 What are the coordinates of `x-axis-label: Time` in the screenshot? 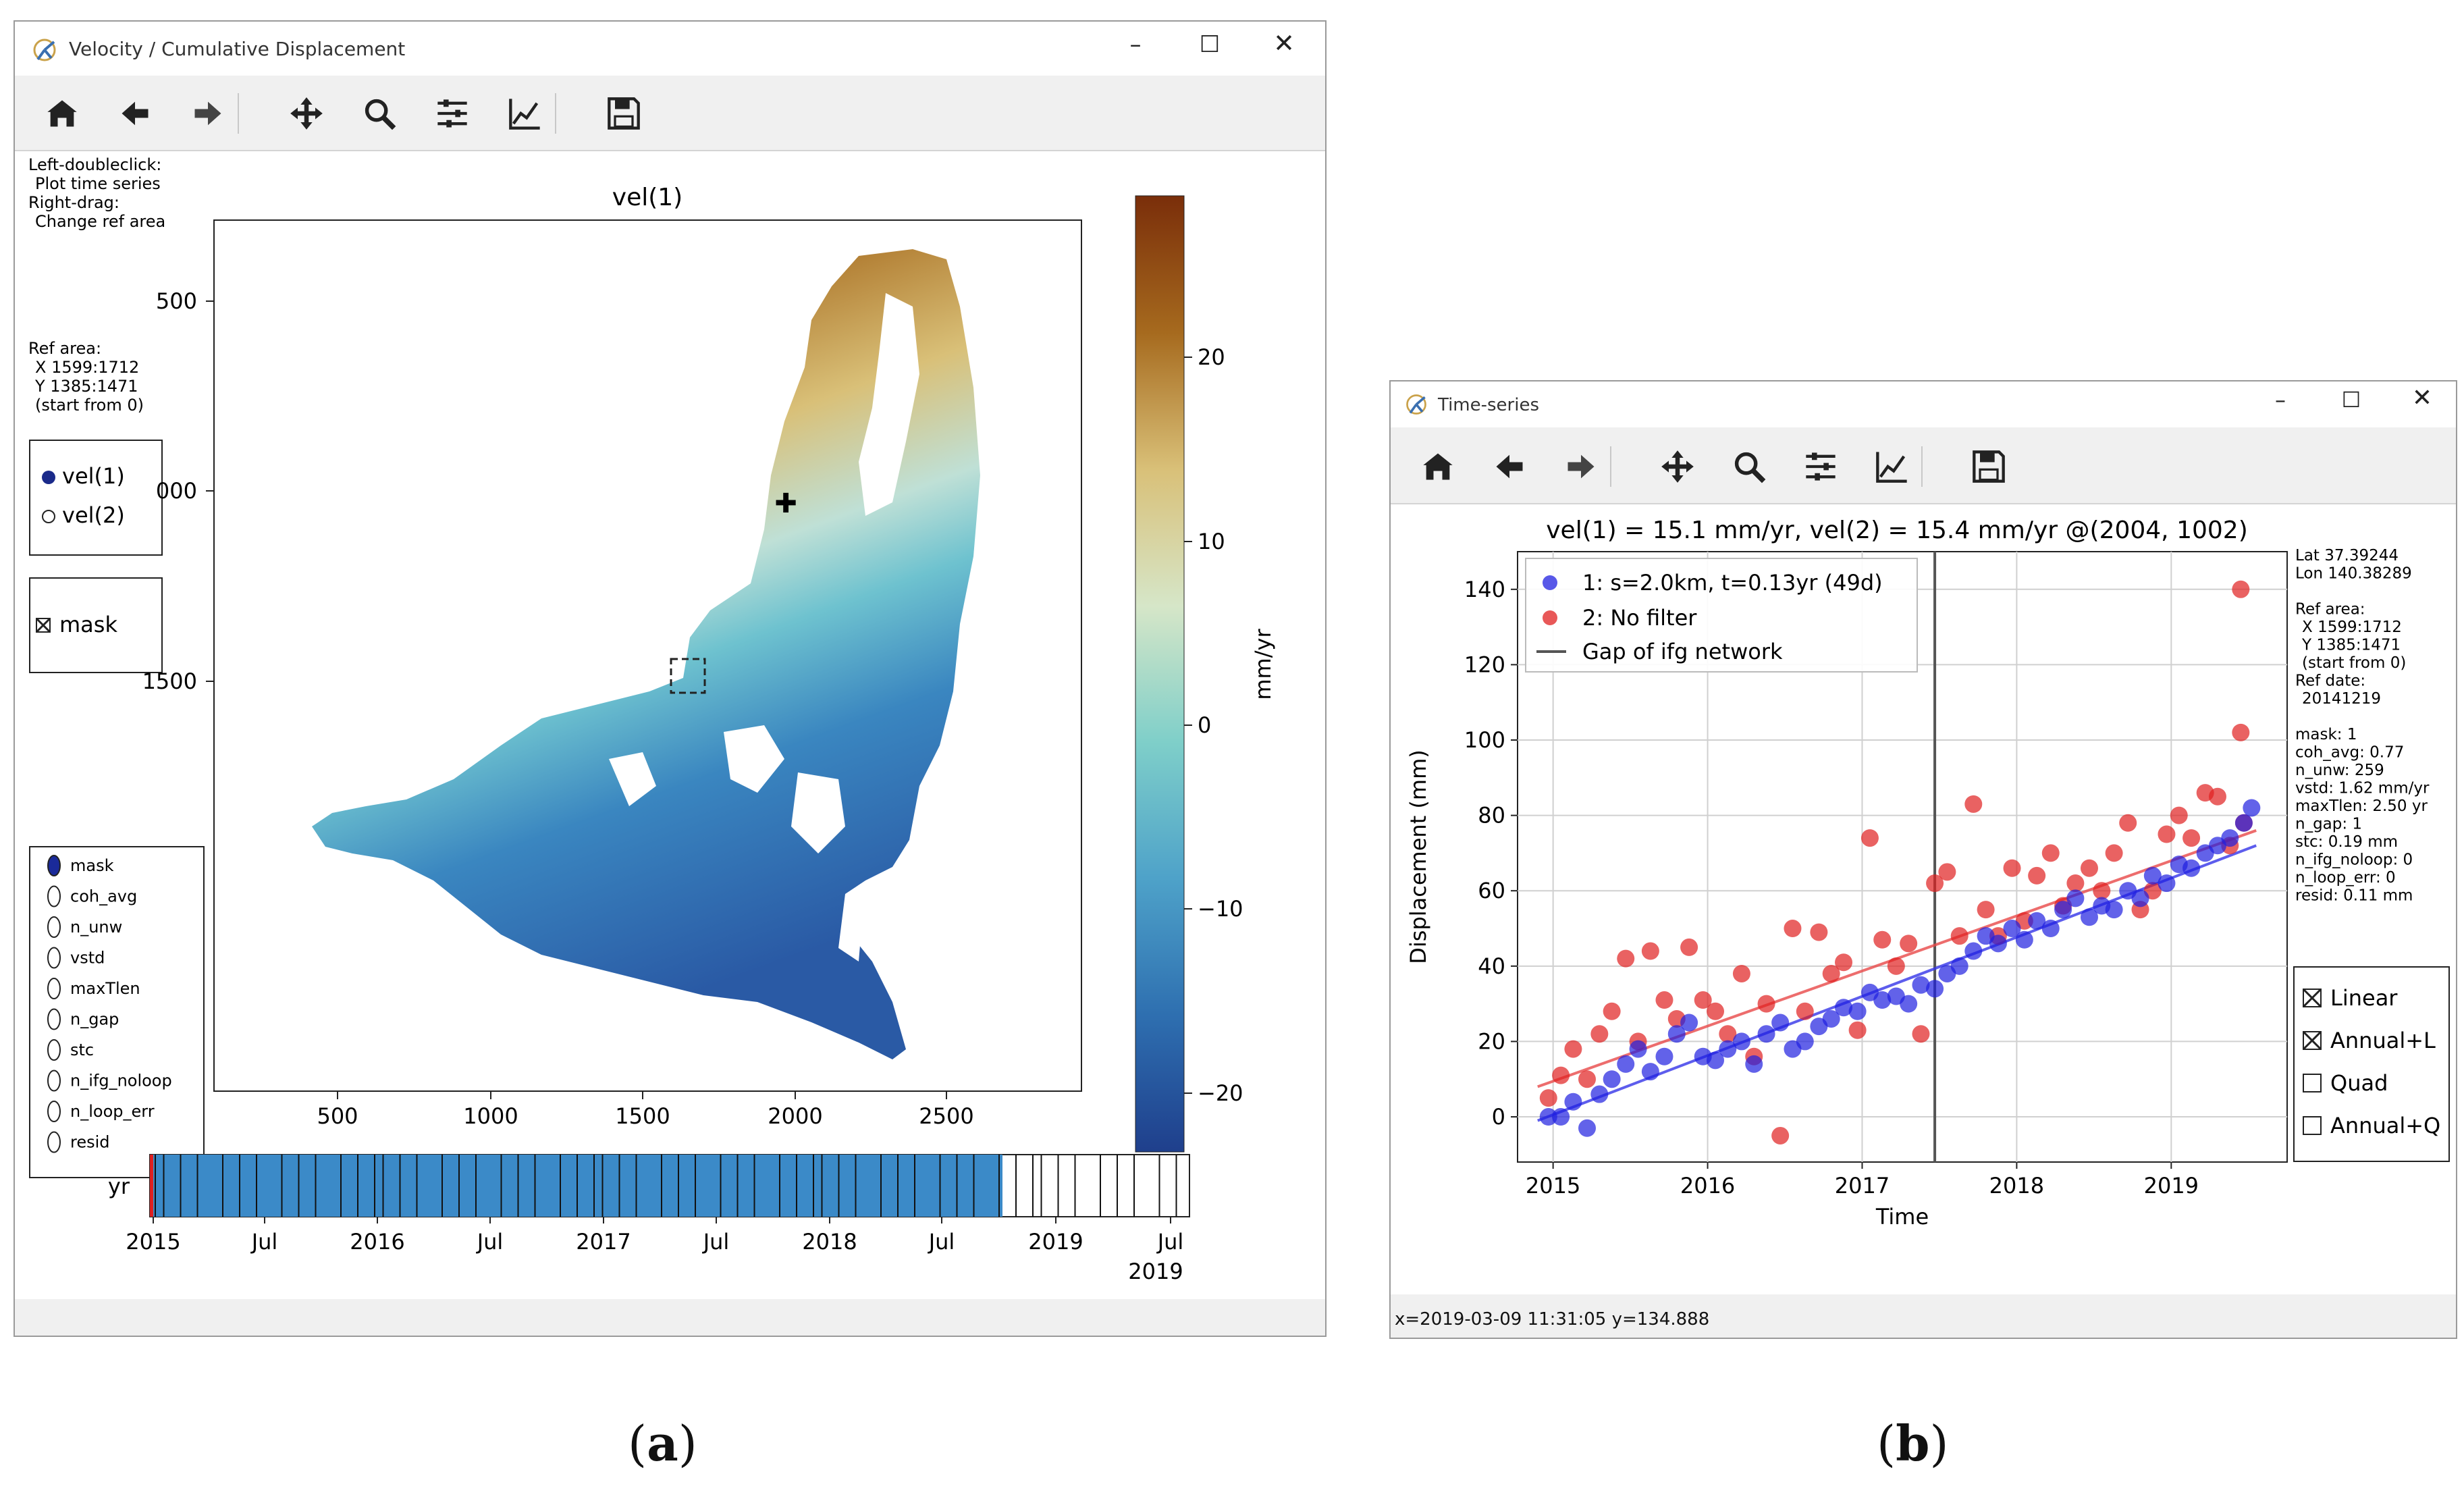 It's located at (1902, 1217).